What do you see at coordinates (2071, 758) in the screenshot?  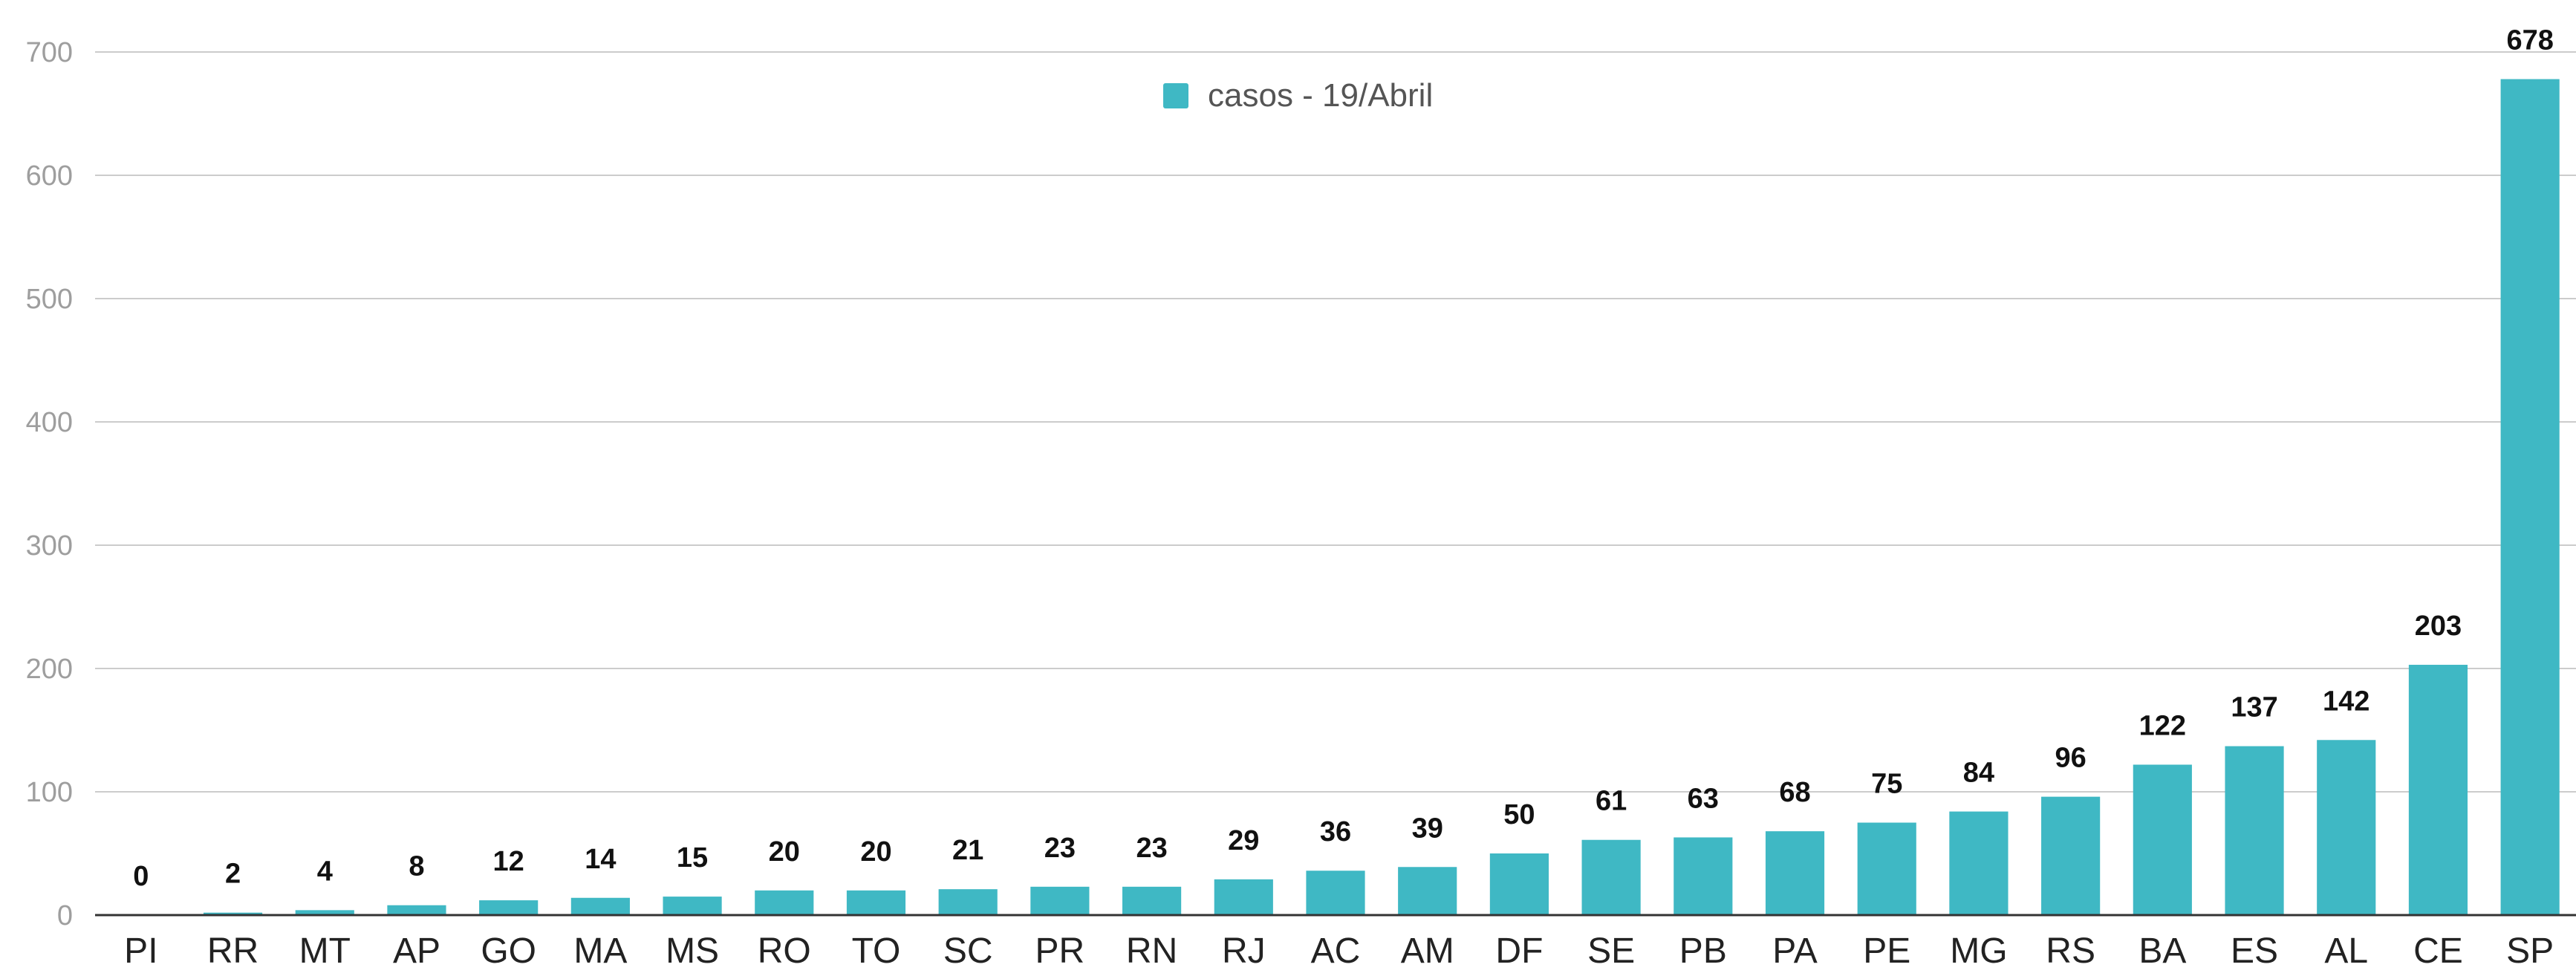 I see `data-label: 96` at bounding box center [2071, 758].